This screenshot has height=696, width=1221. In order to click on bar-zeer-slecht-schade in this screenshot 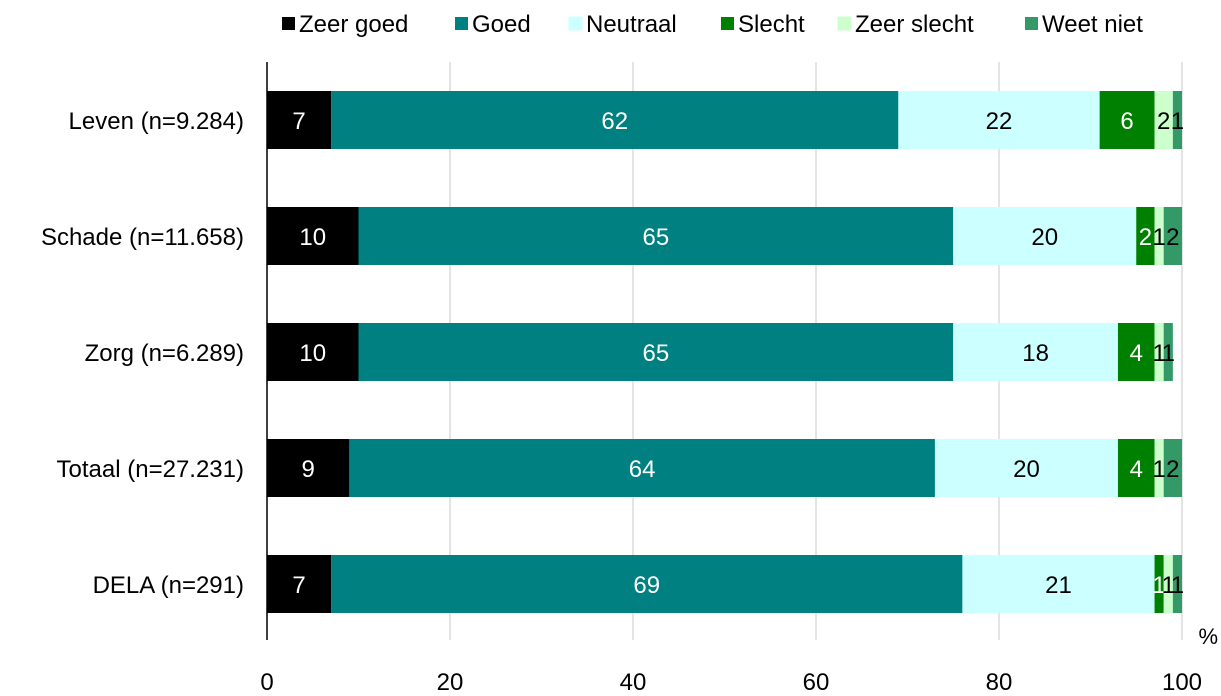, I will do `click(1159, 236)`.